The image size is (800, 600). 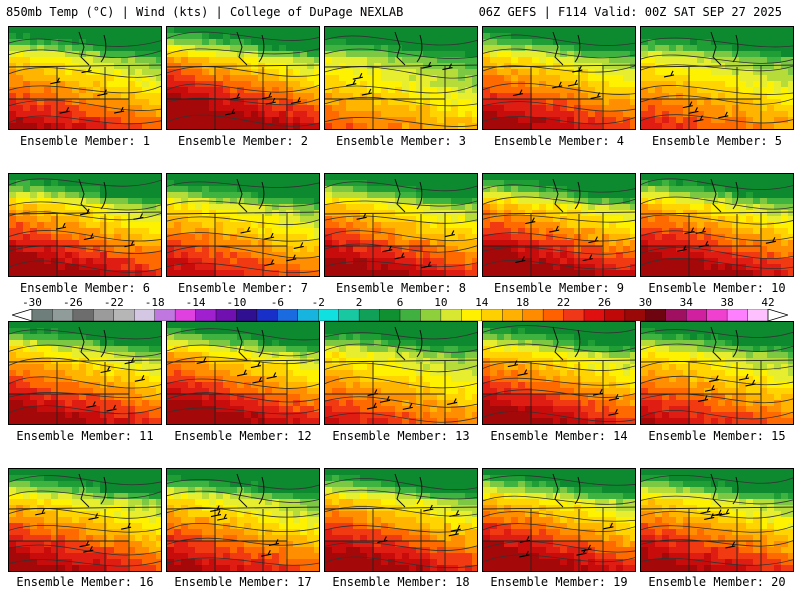 I want to click on ensemble-member-label: Ensemble Member: 1, so click(x=85, y=141).